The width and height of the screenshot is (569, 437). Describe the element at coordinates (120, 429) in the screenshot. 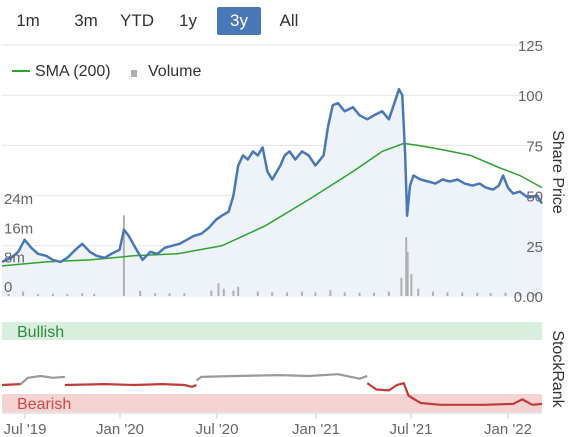

I see `x-tick-label: Jan '20` at that location.